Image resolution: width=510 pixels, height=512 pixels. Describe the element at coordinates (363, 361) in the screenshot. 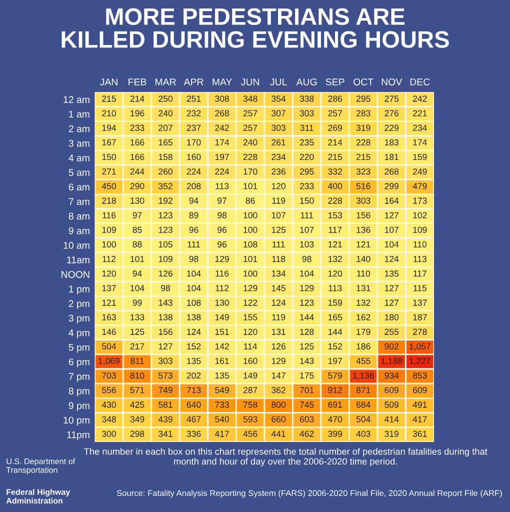

I see `data-label: 455` at that location.